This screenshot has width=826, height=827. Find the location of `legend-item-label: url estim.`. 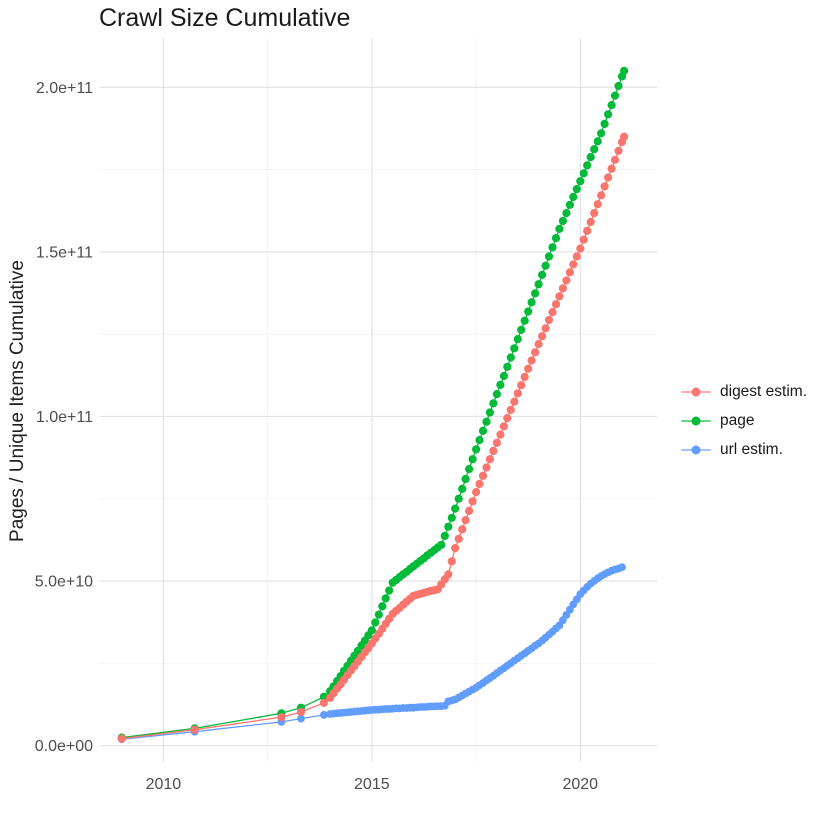

legend-item-label: url estim. is located at coordinates (751, 449).